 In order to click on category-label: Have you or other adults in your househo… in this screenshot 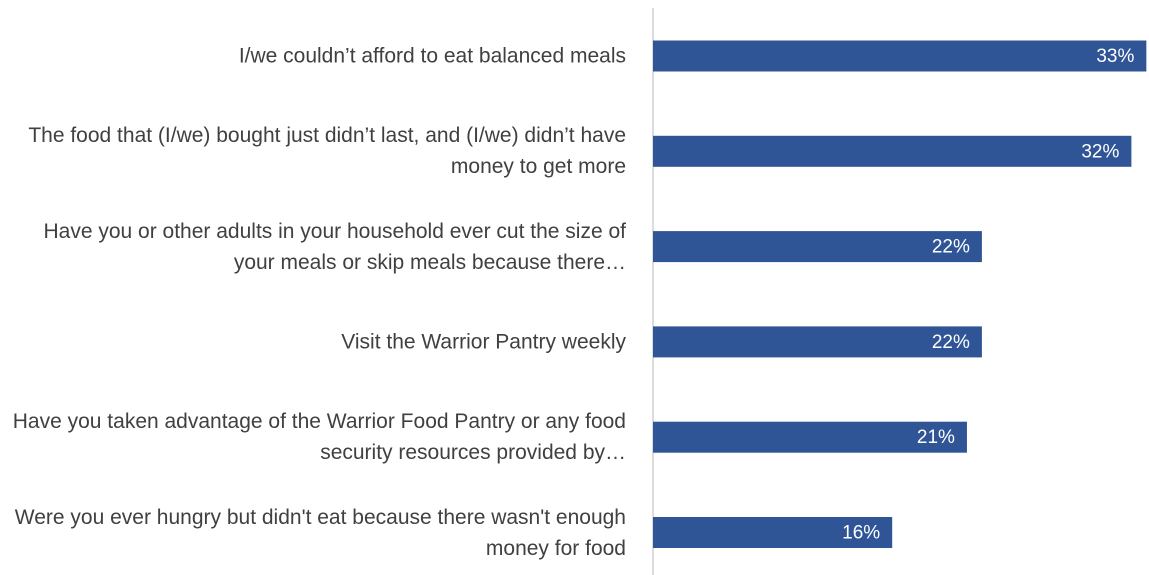, I will do `click(334, 246)`.